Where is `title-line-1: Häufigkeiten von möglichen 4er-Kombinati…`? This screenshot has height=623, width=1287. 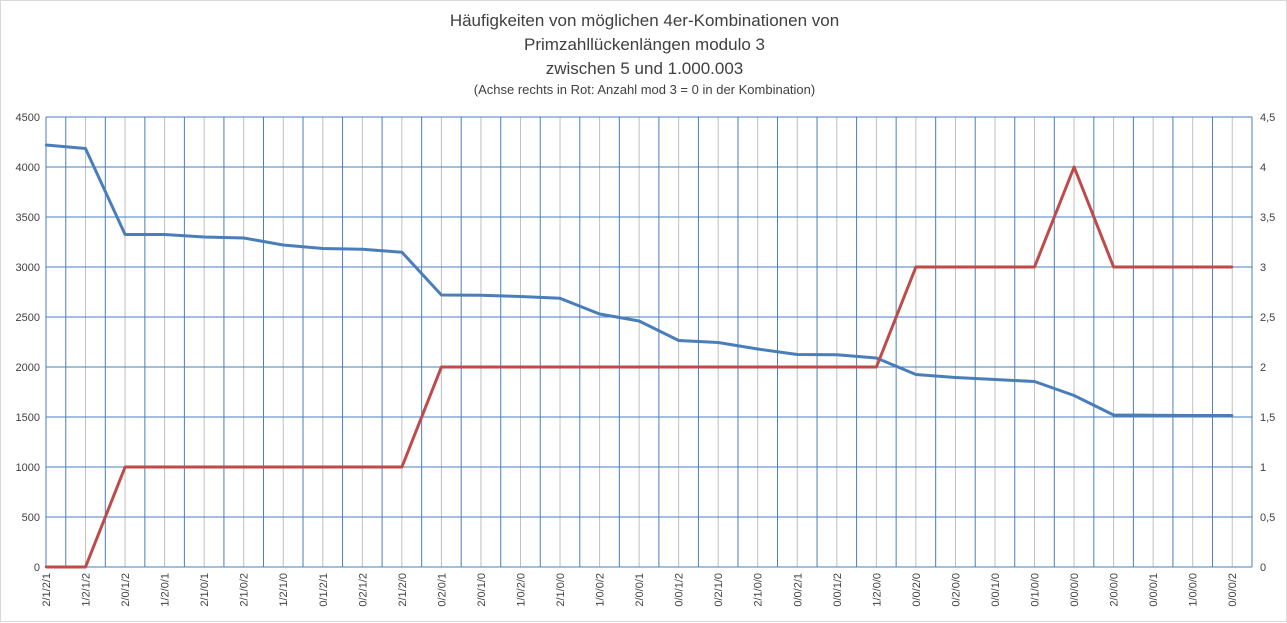 title-line-1: Häufigkeiten von möglichen 4er-Kombinati… is located at coordinates (644, 20).